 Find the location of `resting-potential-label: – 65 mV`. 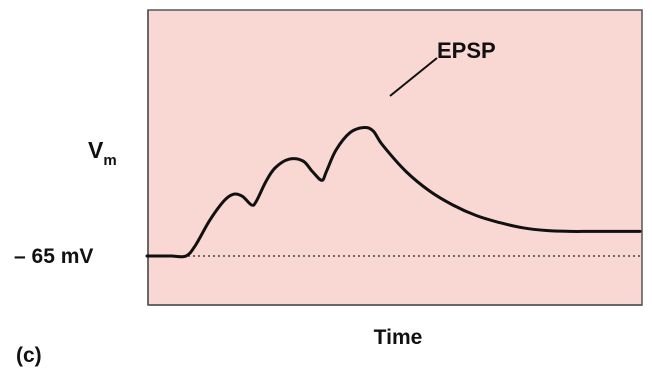

resting-potential-label: – 65 mV is located at coordinates (53, 256).